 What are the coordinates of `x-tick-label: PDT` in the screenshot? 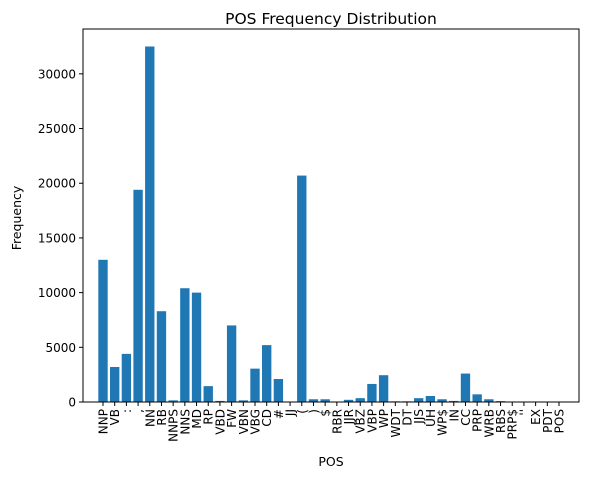 It's located at (548, 420).